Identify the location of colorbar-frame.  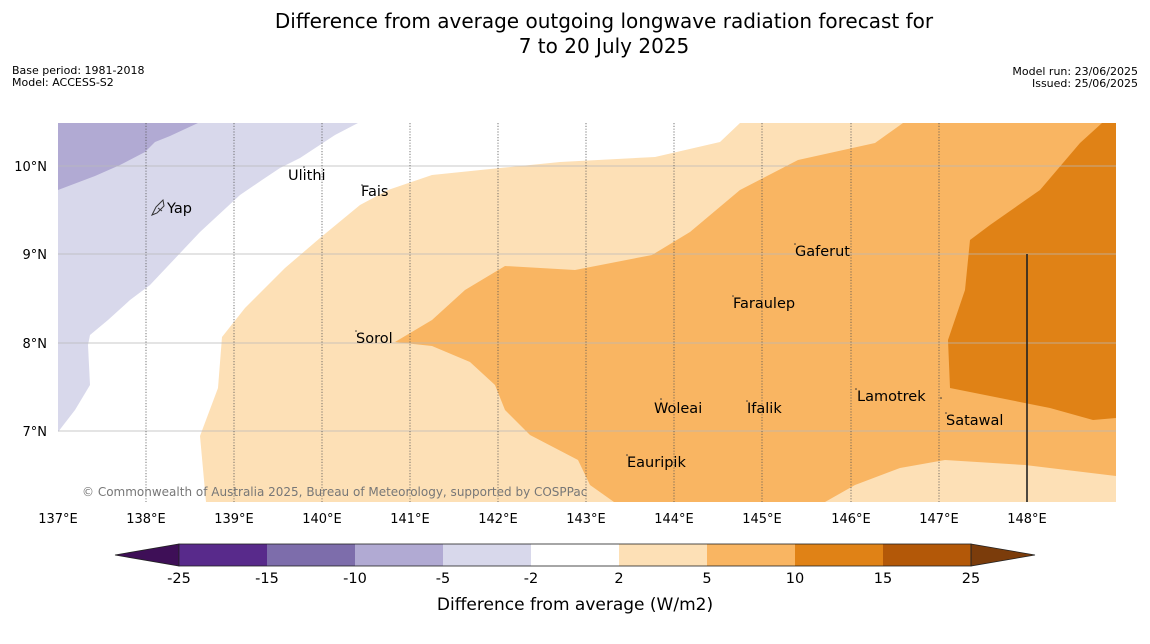
(575, 555).